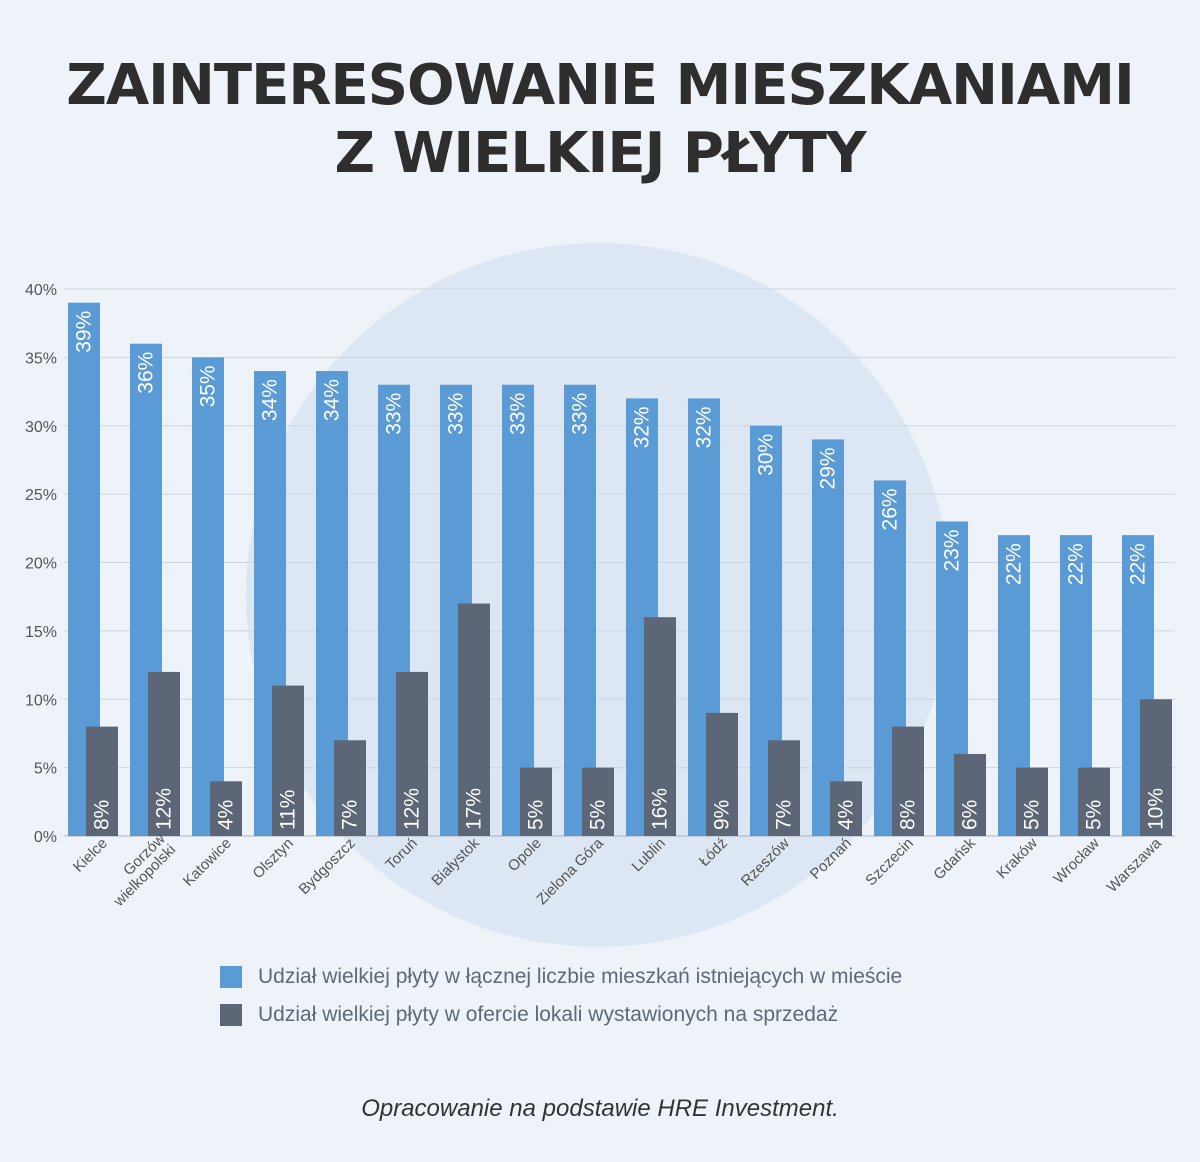  Describe the element at coordinates (84, 332) in the screenshot. I see `data-label-total-share: 39%` at that location.